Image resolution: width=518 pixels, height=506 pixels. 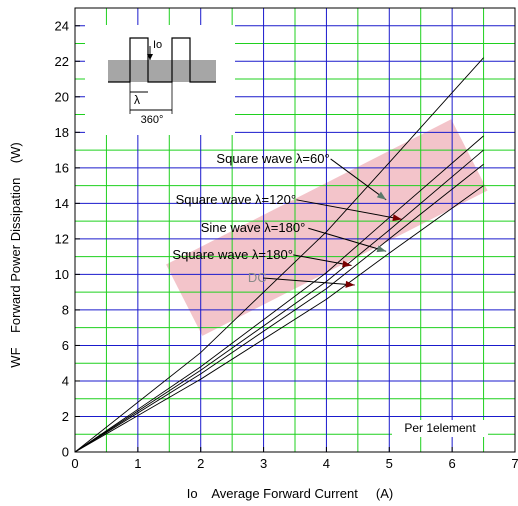 I want to click on y-tick-label: 0, so click(x=65, y=452).